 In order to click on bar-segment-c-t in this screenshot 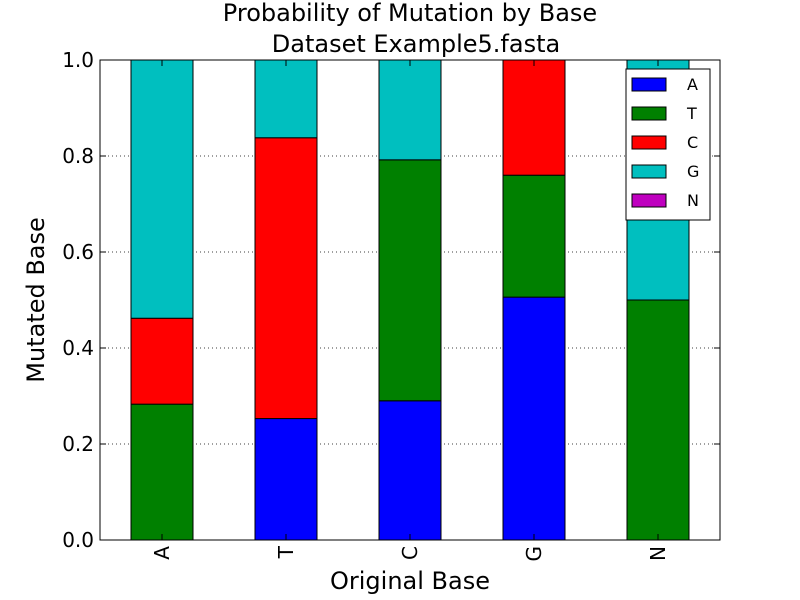, I will do `click(410, 280)`.